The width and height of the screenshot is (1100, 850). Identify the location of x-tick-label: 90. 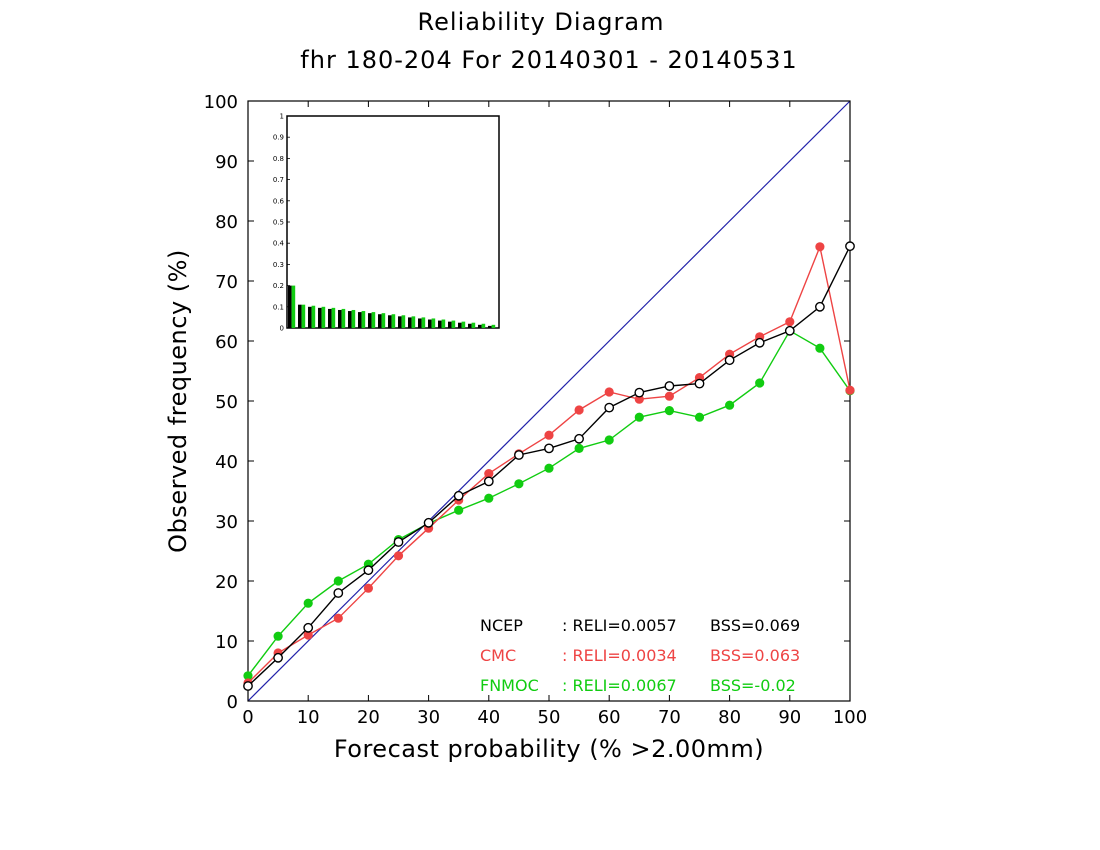
(789, 717).